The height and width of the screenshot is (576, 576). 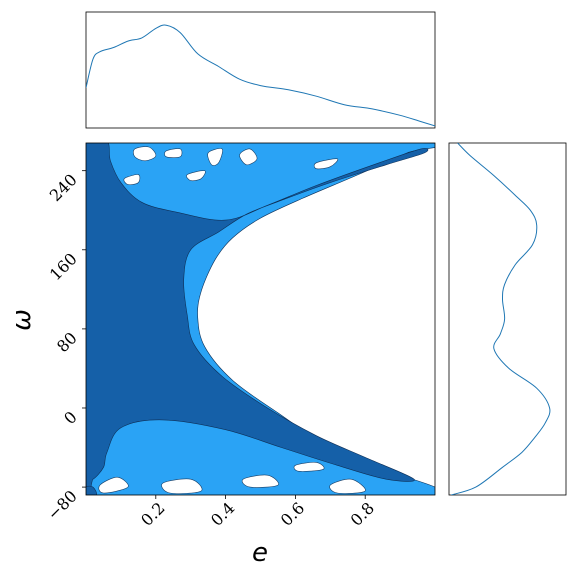 I want to click on marginal-x-density-line, so click(x=260, y=75).